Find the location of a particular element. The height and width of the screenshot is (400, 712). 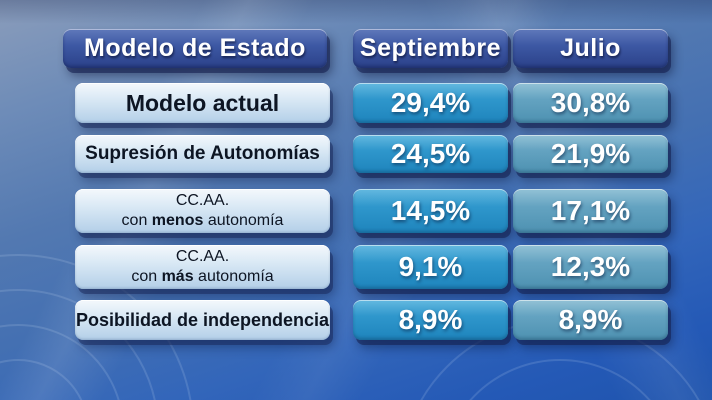

row-label-text: Supresión de Autonomías is located at coordinates (202, 153).